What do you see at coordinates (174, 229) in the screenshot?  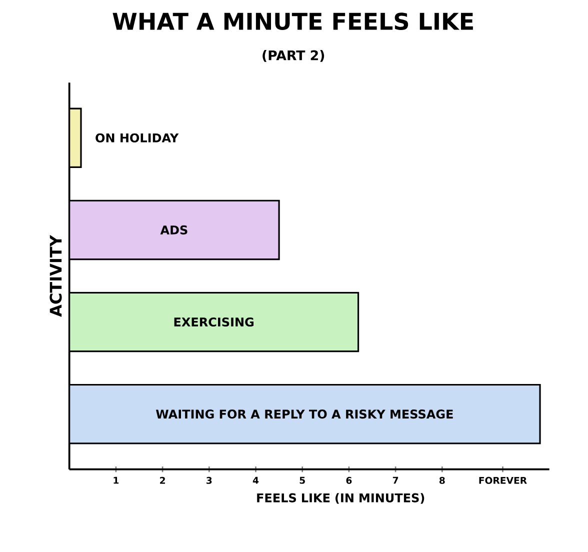 I see `y-tick-label: ADS` at bounding box center [174, 229].